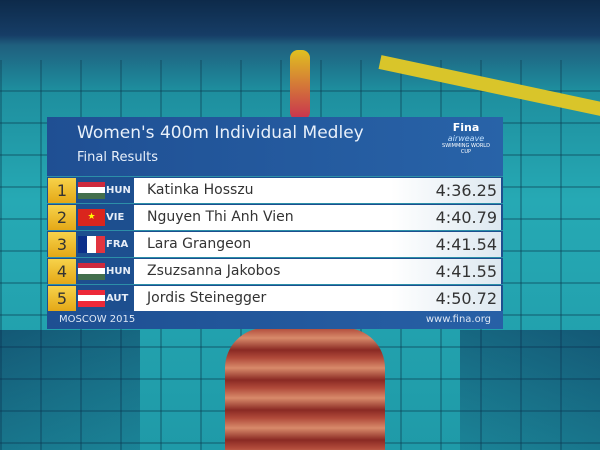 The height and width of the screenshot is (450, 600). I want to click on result-row: 3 FRA Lara Grangeon 4:41.54, so click(275, 243).